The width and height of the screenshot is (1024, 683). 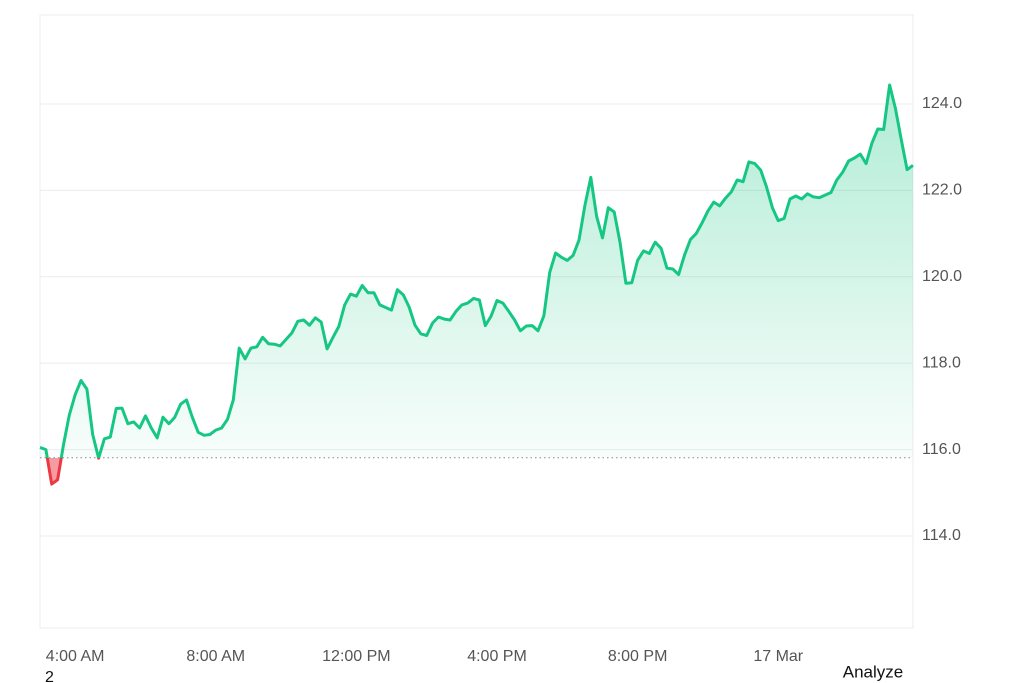 I want to click on y-tick-label: 118.0, so click(x=941, y=362).